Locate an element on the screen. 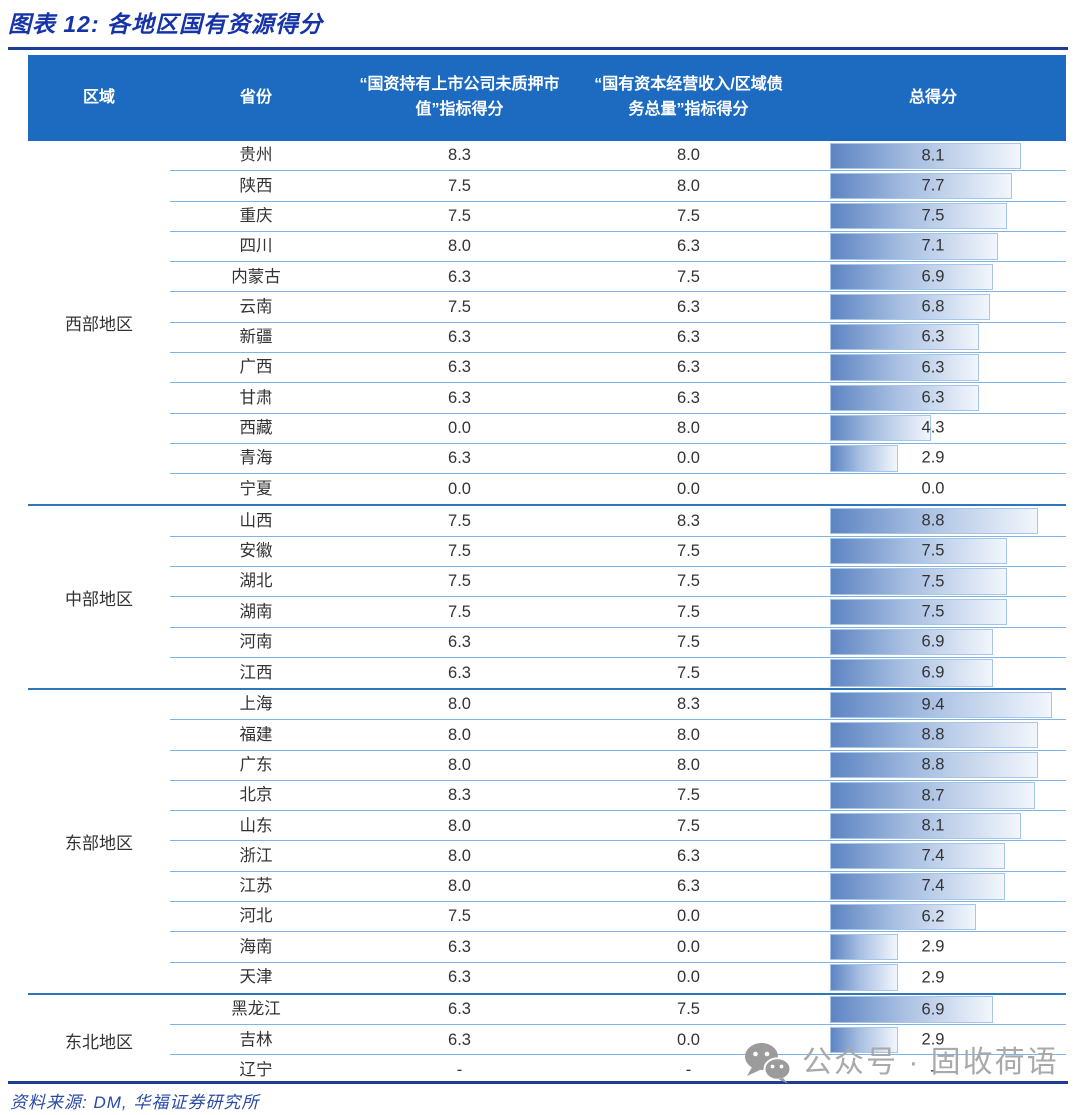  table-row: 广西 6.3 6.3 6.3 is located at coordinates (618, 368).